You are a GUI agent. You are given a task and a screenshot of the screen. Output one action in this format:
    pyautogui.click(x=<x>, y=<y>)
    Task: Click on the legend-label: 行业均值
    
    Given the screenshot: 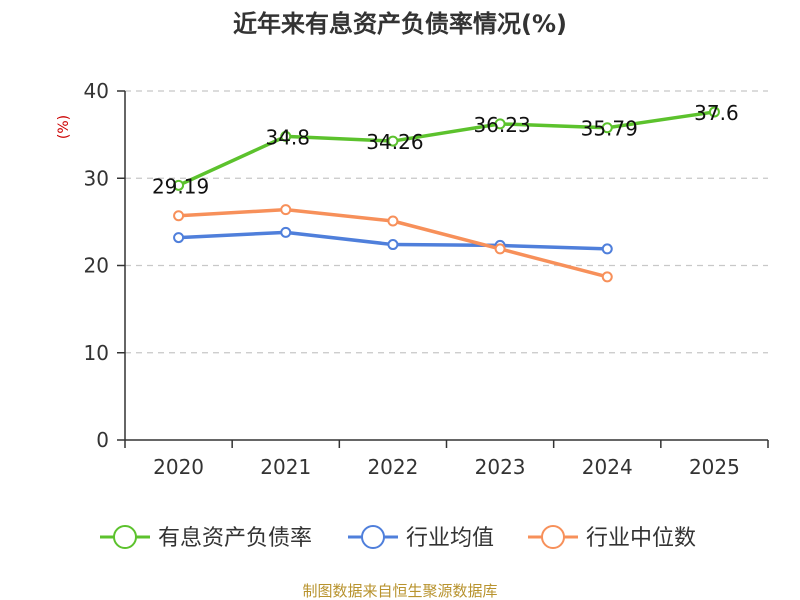 What is the action you would take?
    pyautogui.click(x=450, y=538)
    